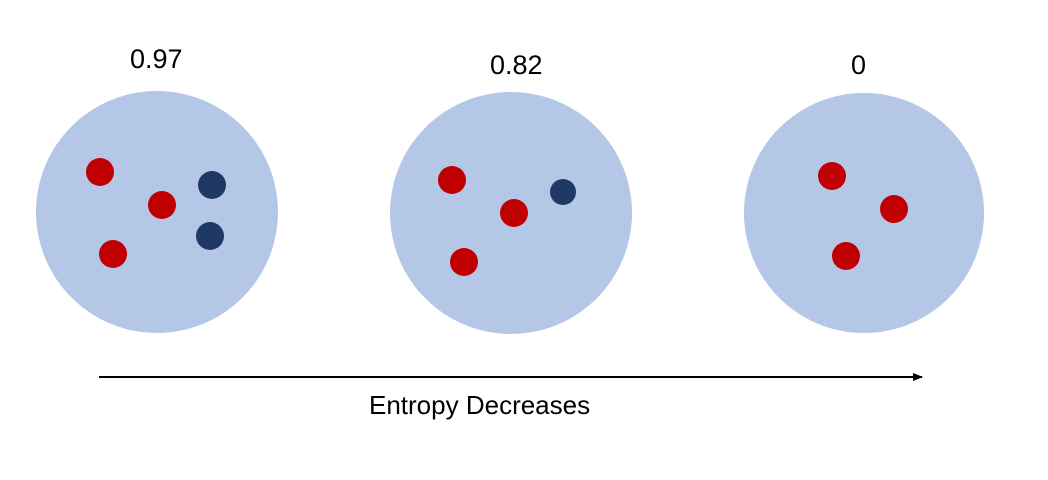 The width and height of the screenshot is (1048, 480). I want to click on entropy-value: 0, so click(859, 65).